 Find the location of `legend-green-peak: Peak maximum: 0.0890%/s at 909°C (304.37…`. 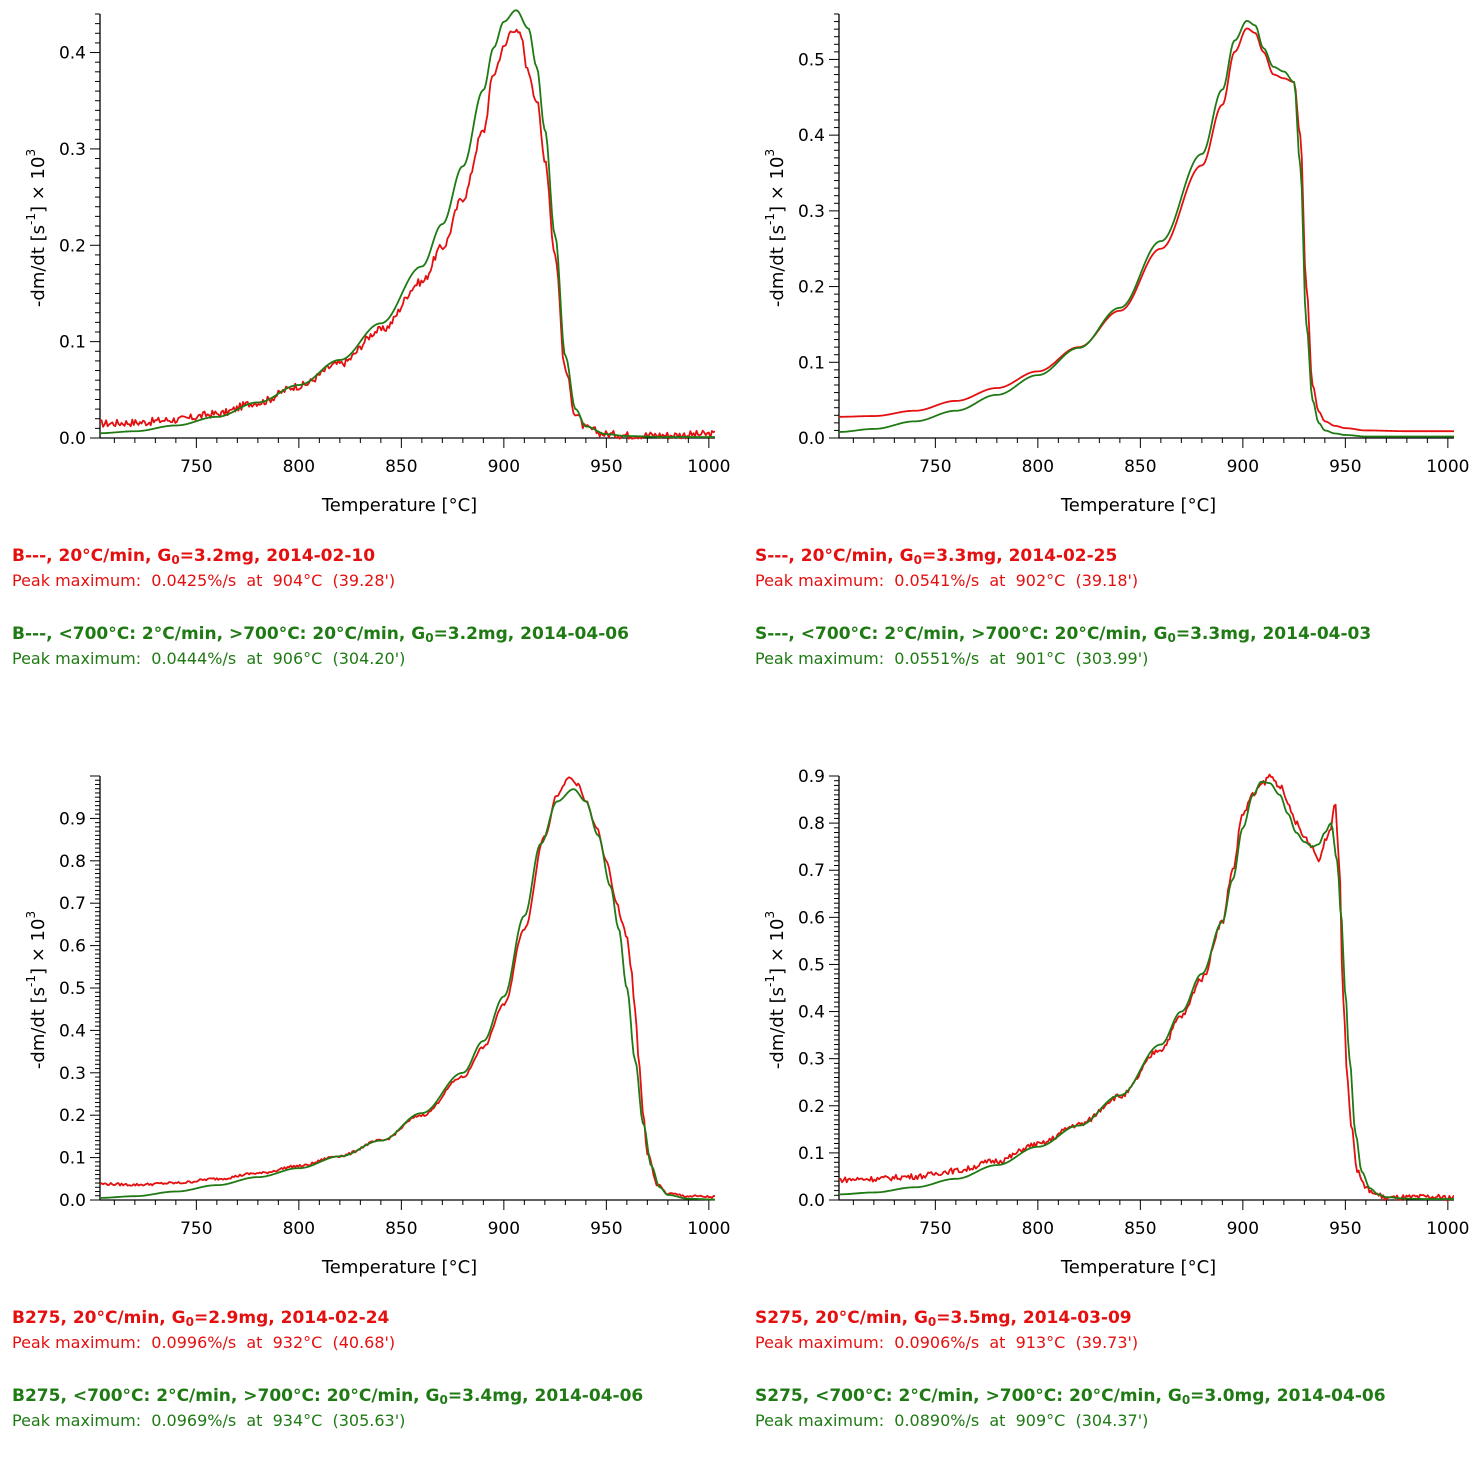

legend-green-peak: Peak maximum: 0.0890%/s at 909°C (304.37… is located at coordinates (952, 1420).